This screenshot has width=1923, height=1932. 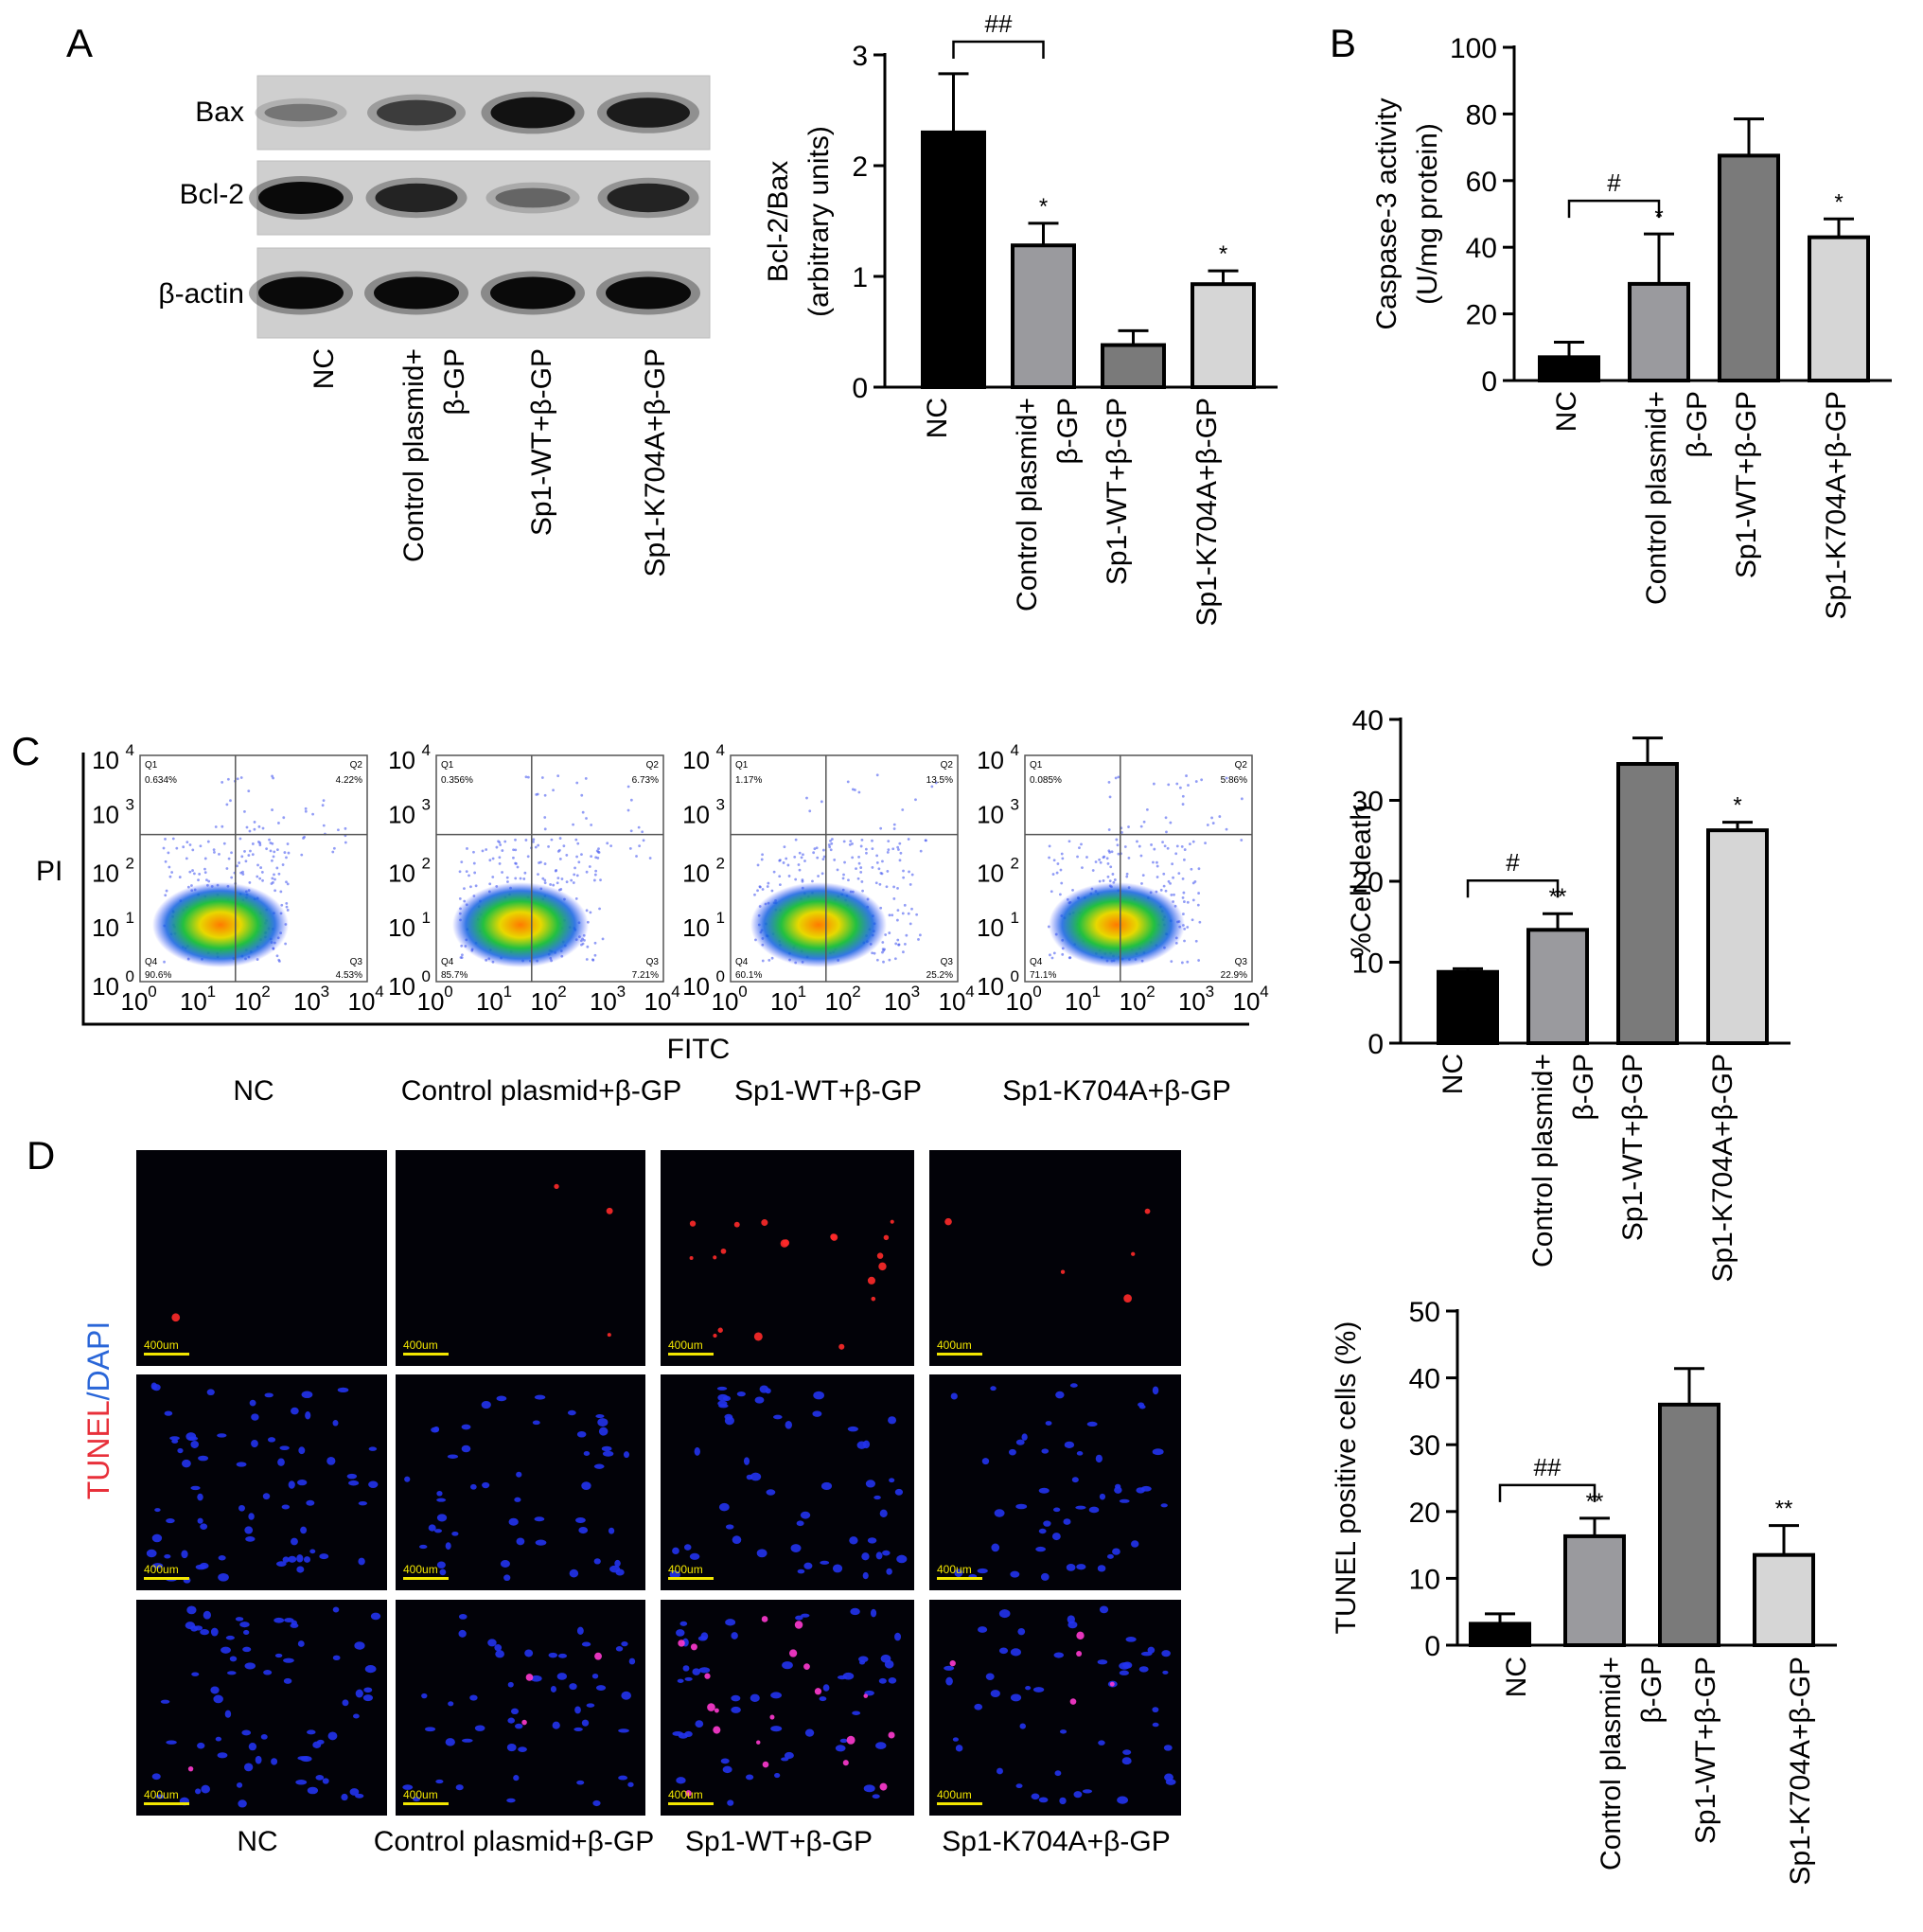 I want to click on flow-y-tick-exponent: 2, so click(x=130, y=864).